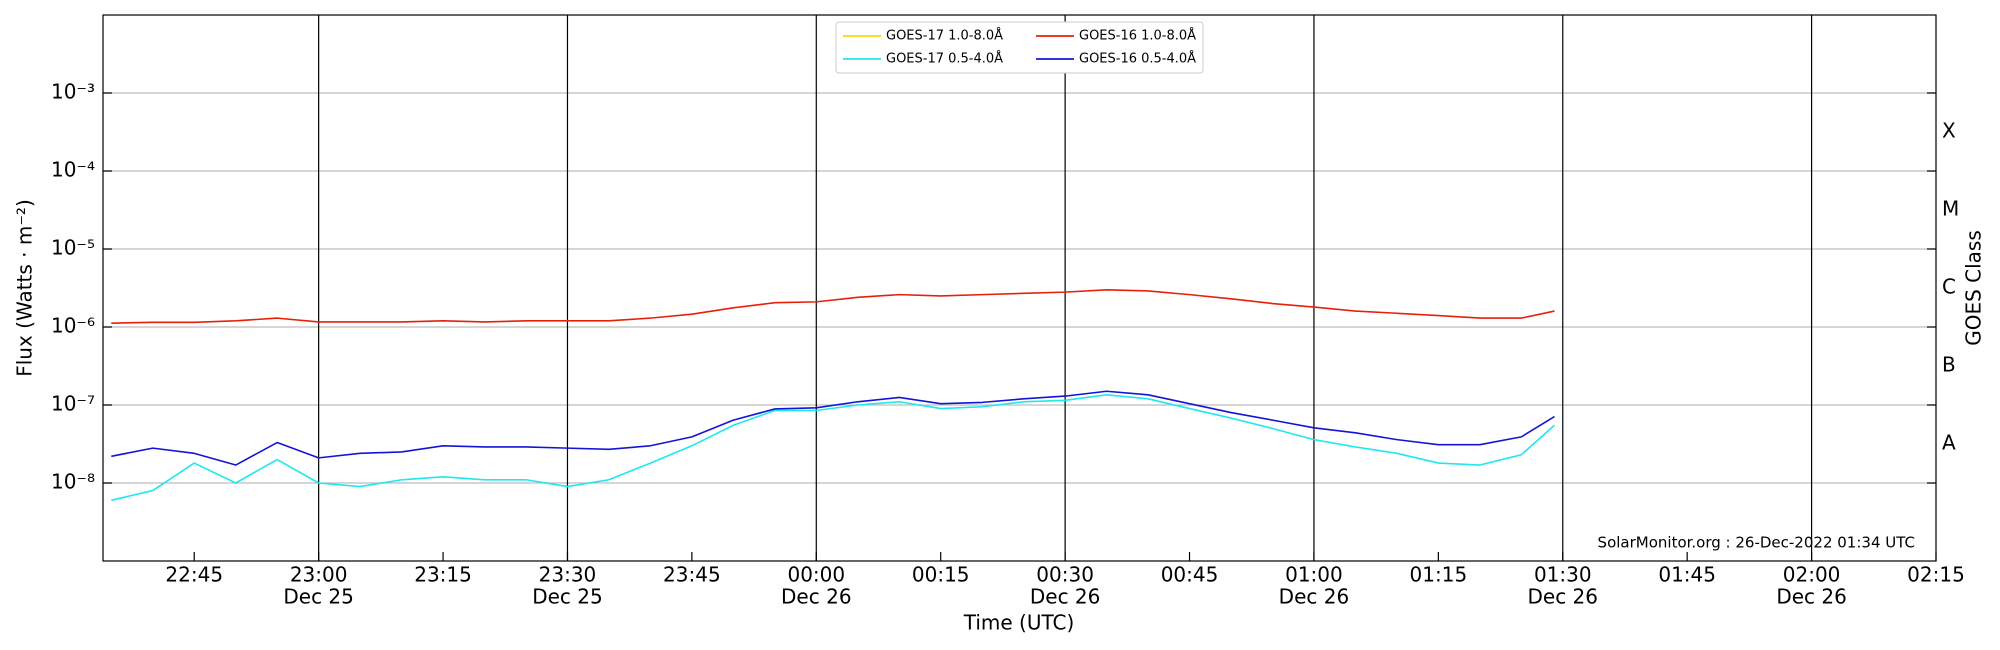 The height and width of the screenshot is (650, 2000). What do you see at coordinates (73, 404) in the screenshot?
I see `y-tick-label: 10⁻⁷` at bounding box center [73, 404].